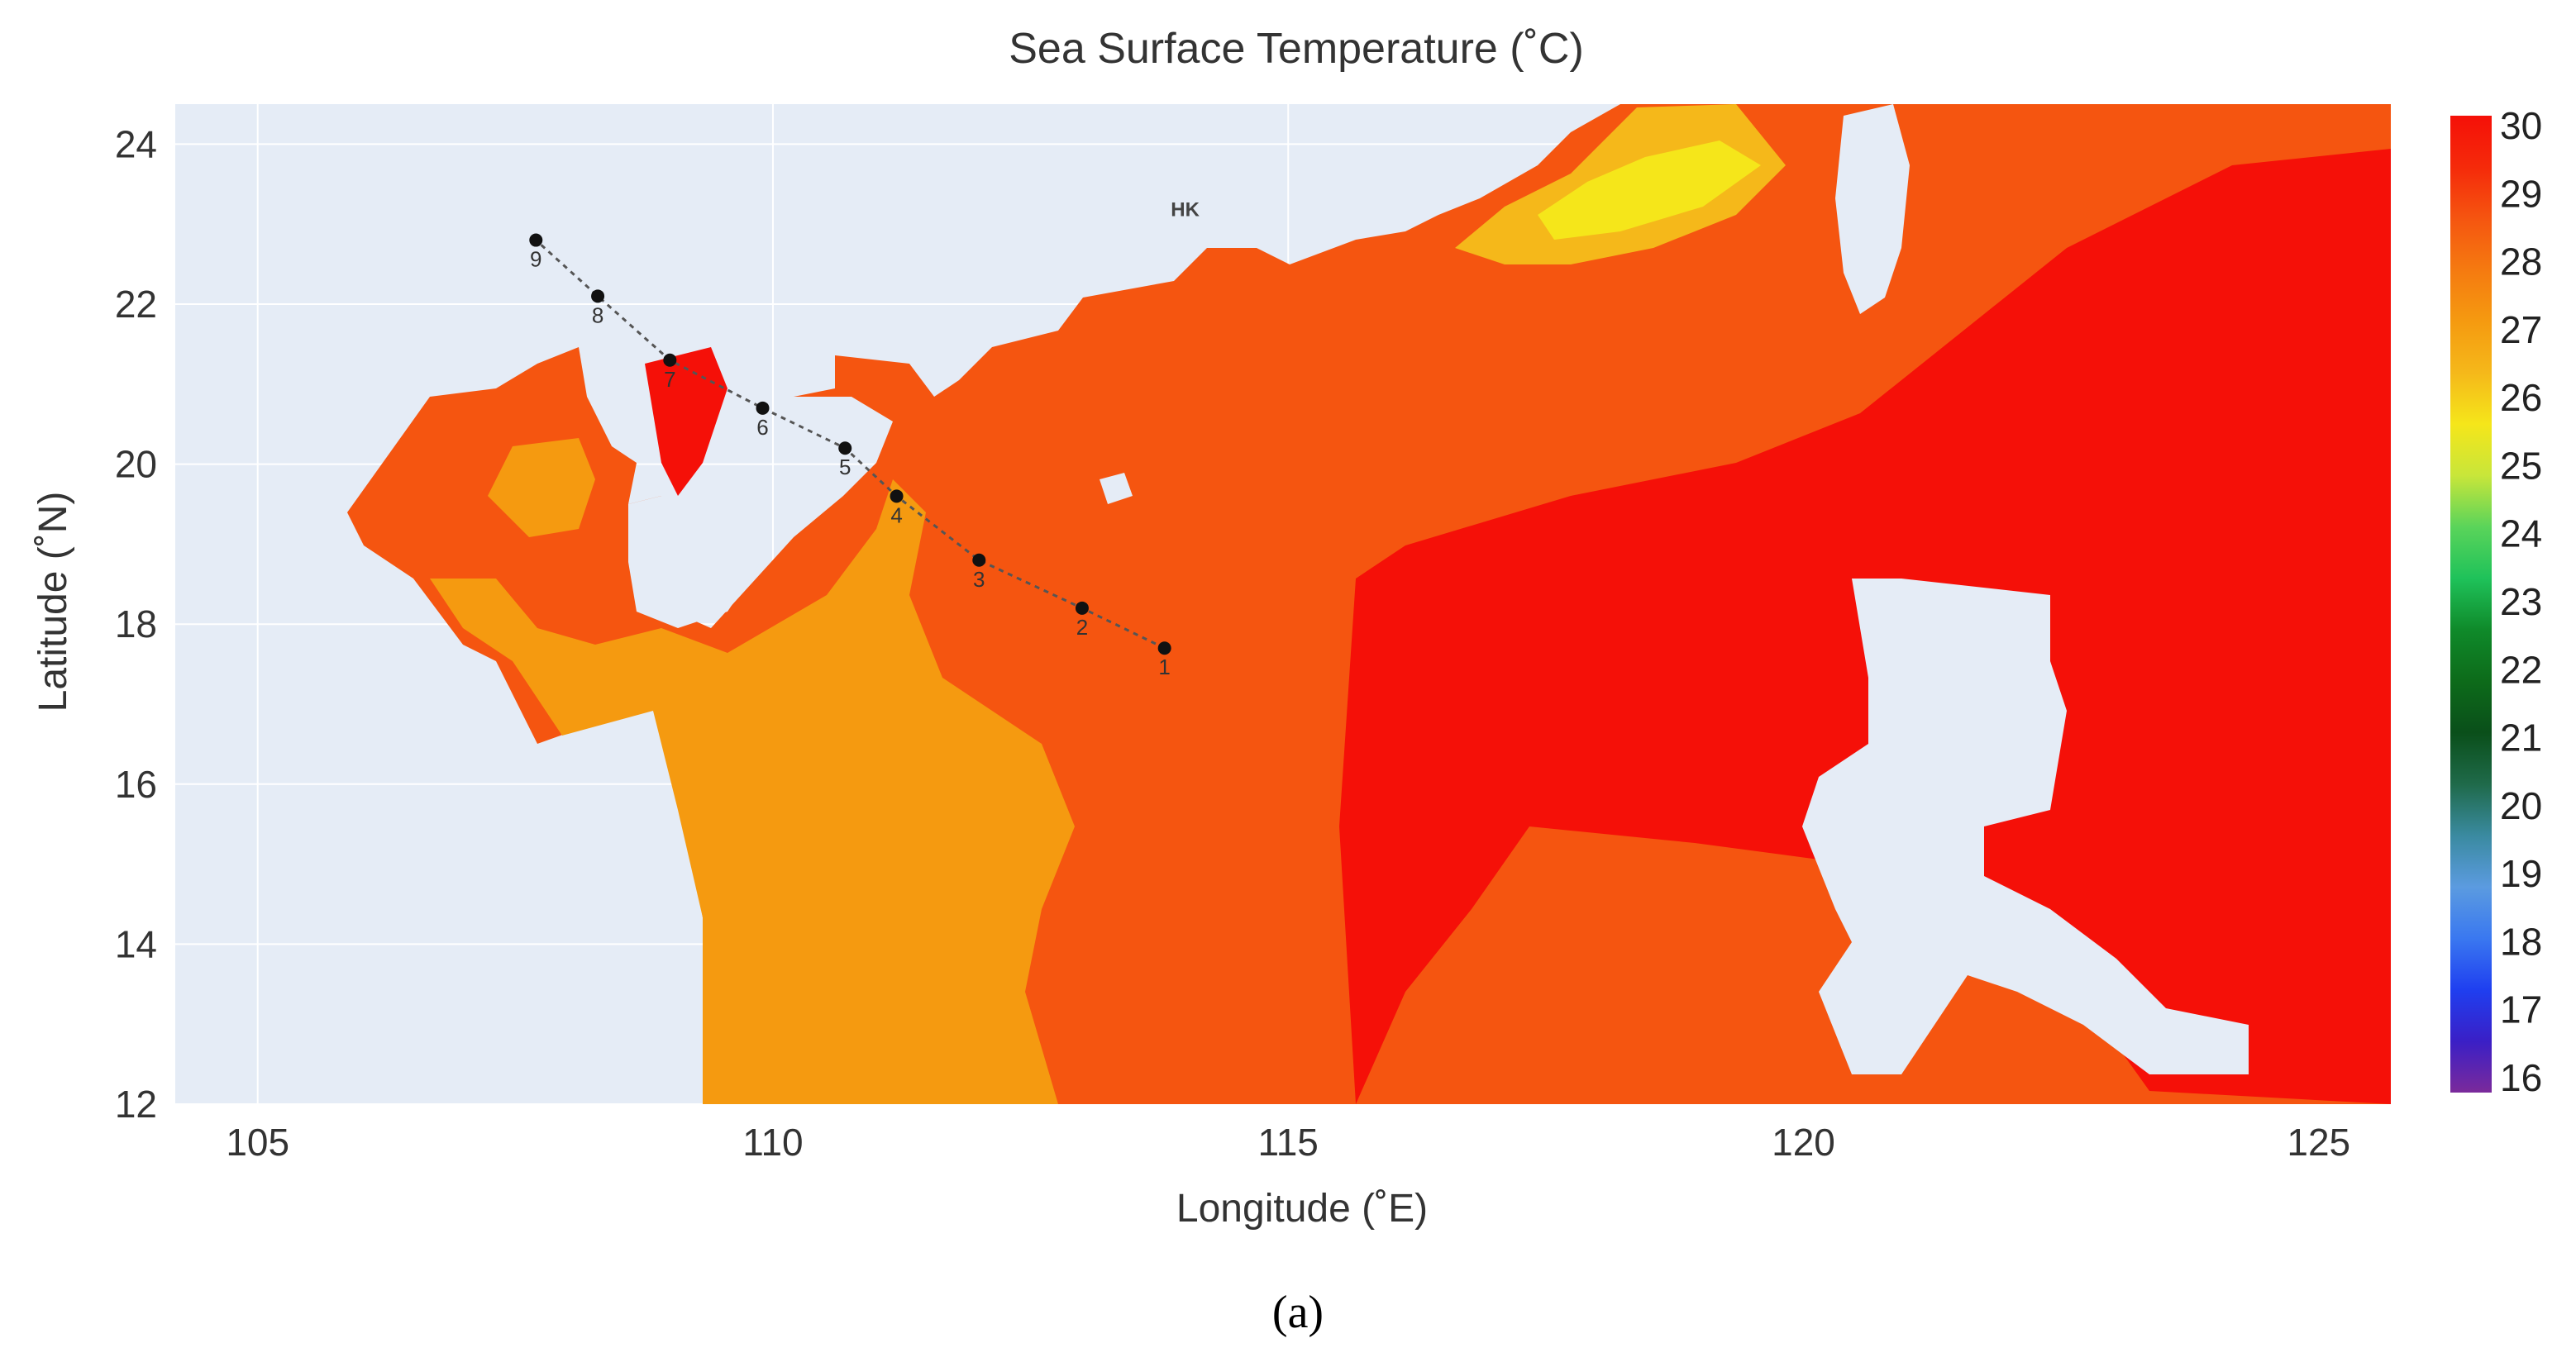 The width and height of the screenshot is (2576, 1362). I want to click on colorbar-gradient, so click(2471, 604).